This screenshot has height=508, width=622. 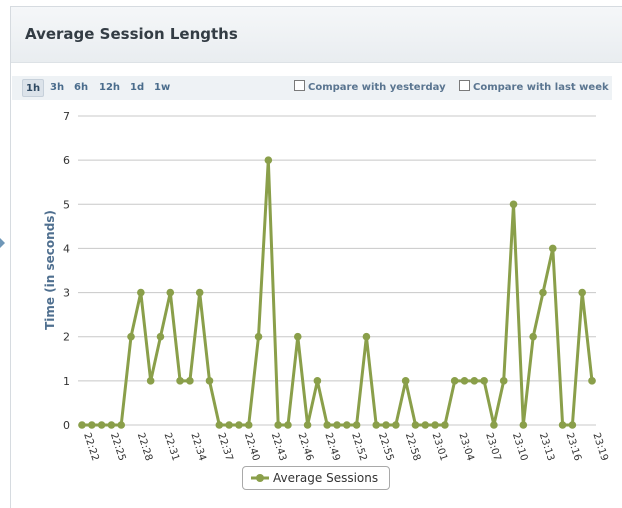 What do you see at coordinates (439, 447) in the screenshot?
I see `x-tick-label: 23:01` at bounding box center [439, 447].